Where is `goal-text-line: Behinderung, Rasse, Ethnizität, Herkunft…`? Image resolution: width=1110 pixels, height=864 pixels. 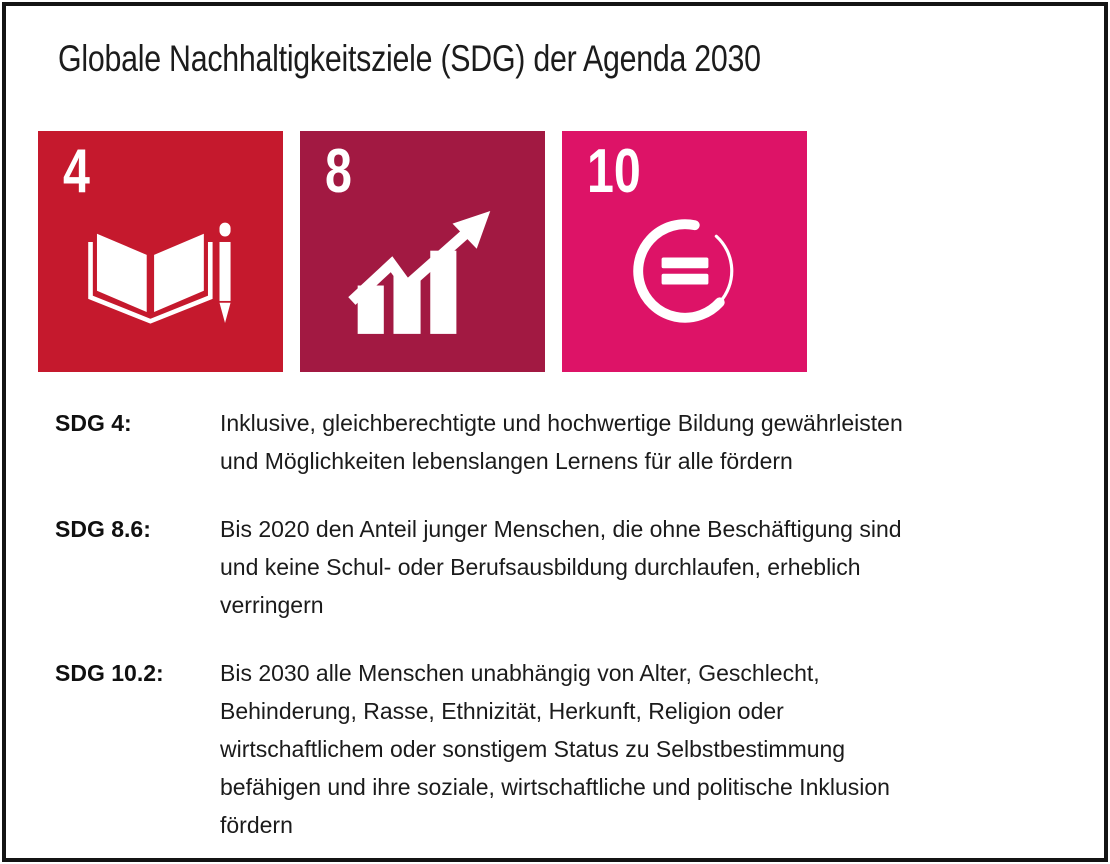
goal-text-line: Behinderung, Rasse, Ethnizität, Herkunft… is located at coordinates (502, 711).